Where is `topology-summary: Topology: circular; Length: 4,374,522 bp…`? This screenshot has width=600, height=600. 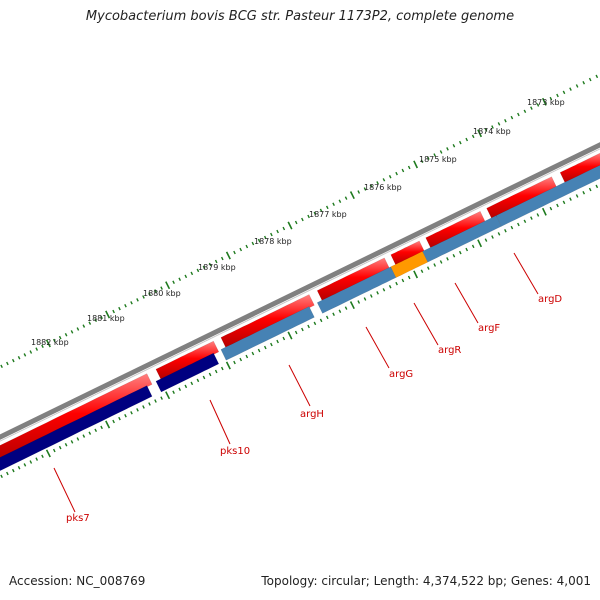
topology-summary: Topology: circular; Length: 4,374,522 bp… is located at coordinates (426, 581).